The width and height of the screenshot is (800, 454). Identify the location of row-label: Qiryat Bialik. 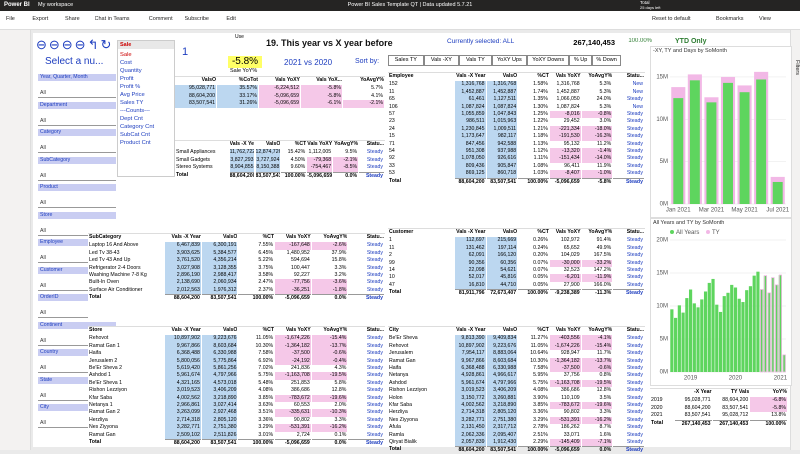
(403, 442).